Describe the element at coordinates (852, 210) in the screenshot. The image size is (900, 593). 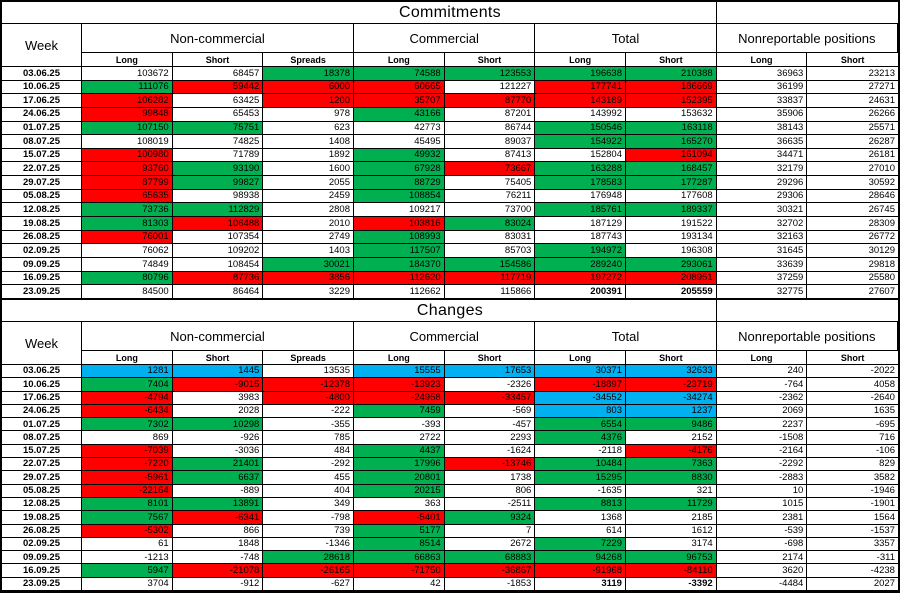
I see `value-cell-nr-short: 26745` at that location.